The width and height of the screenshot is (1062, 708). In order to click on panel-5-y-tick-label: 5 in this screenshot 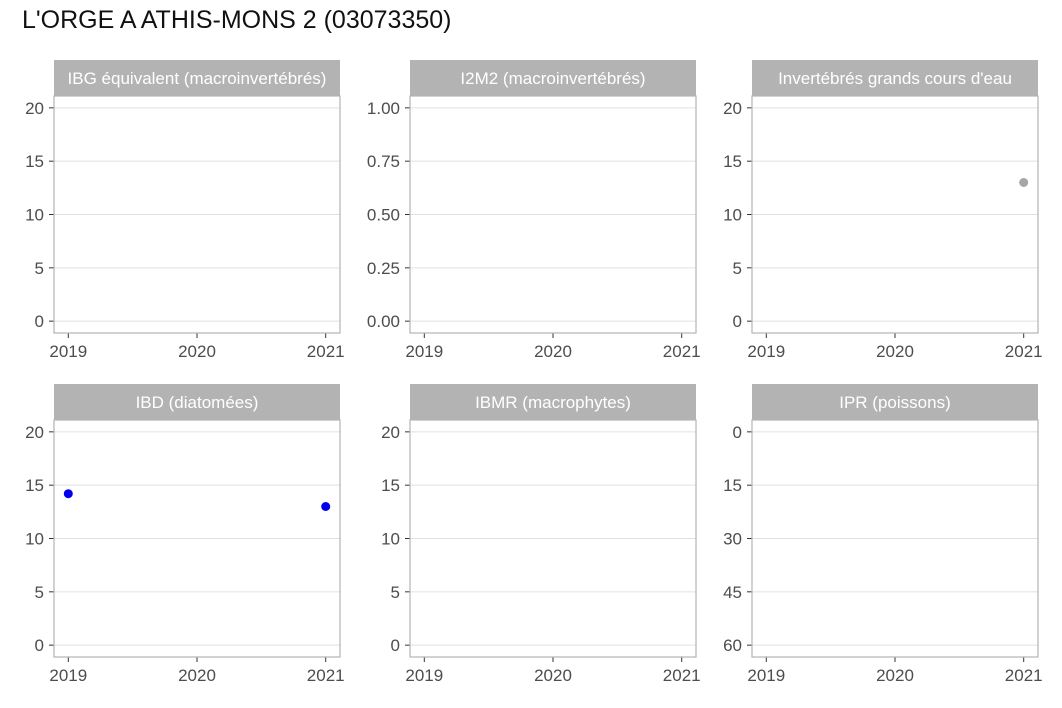, I will do `click(395, 592)`.